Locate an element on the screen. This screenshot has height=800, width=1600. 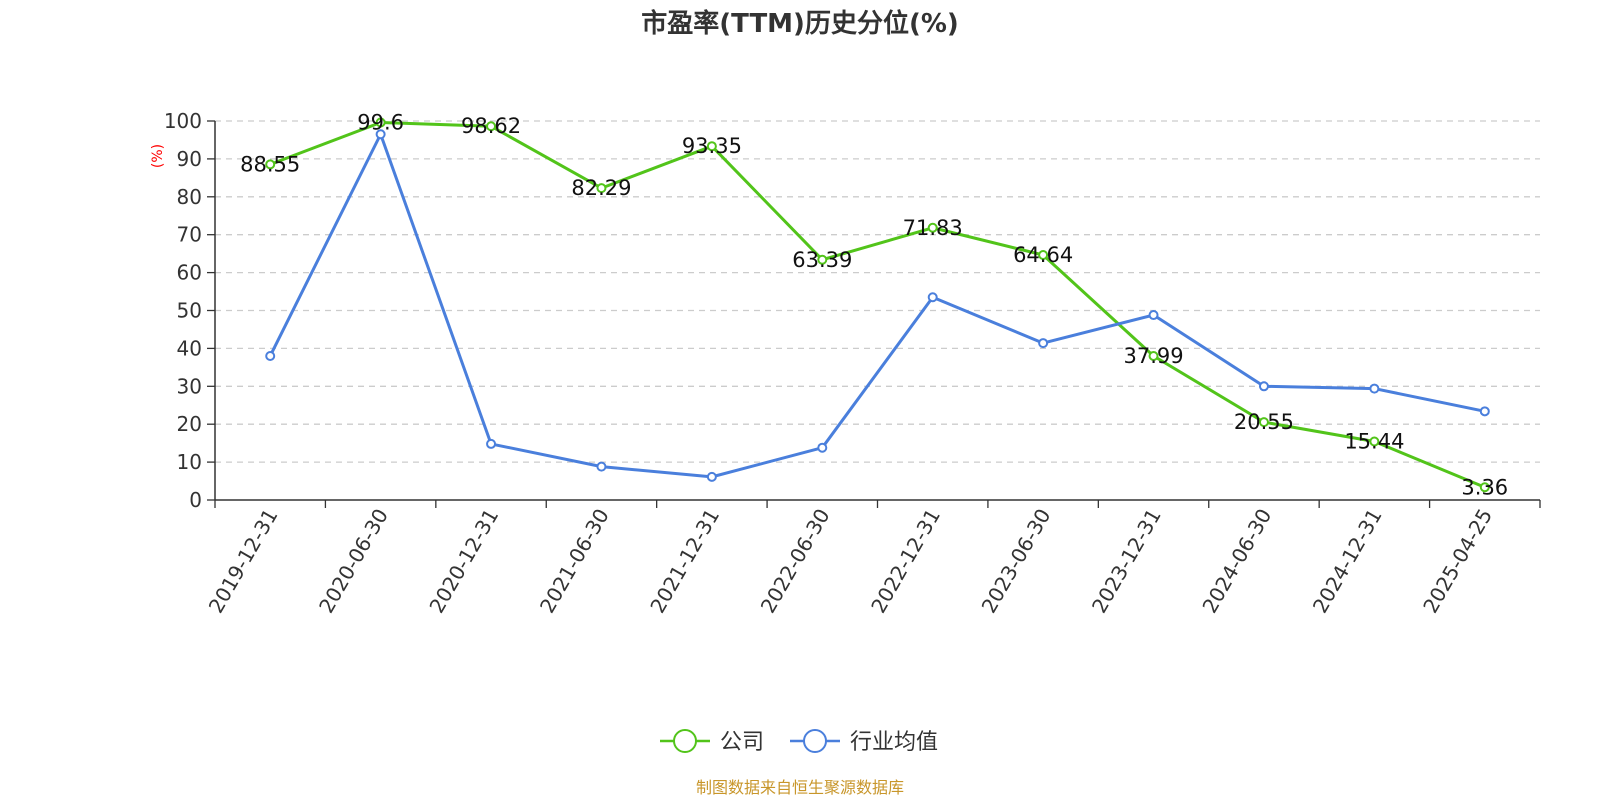
data-label: 3.36 is located at coordinates (1484, 487).